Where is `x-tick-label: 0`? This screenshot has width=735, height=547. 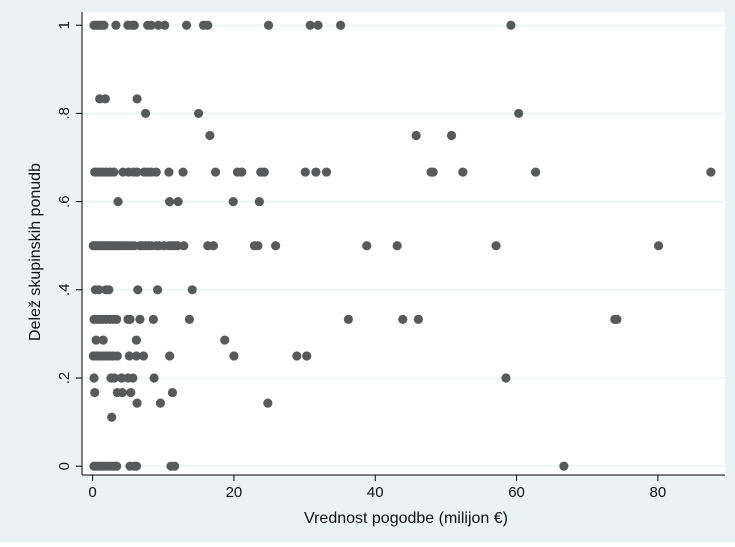 x-tick-label: 0 is located at coordinates (92, 492).